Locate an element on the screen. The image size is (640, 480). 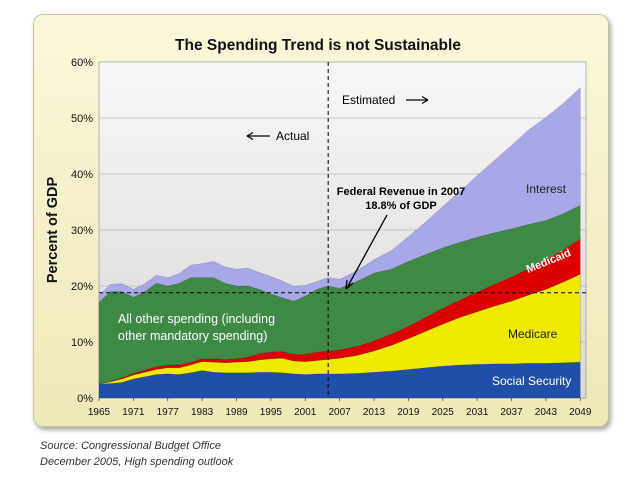
x-tick-label: 2001 is located at coordinates (305, 412).